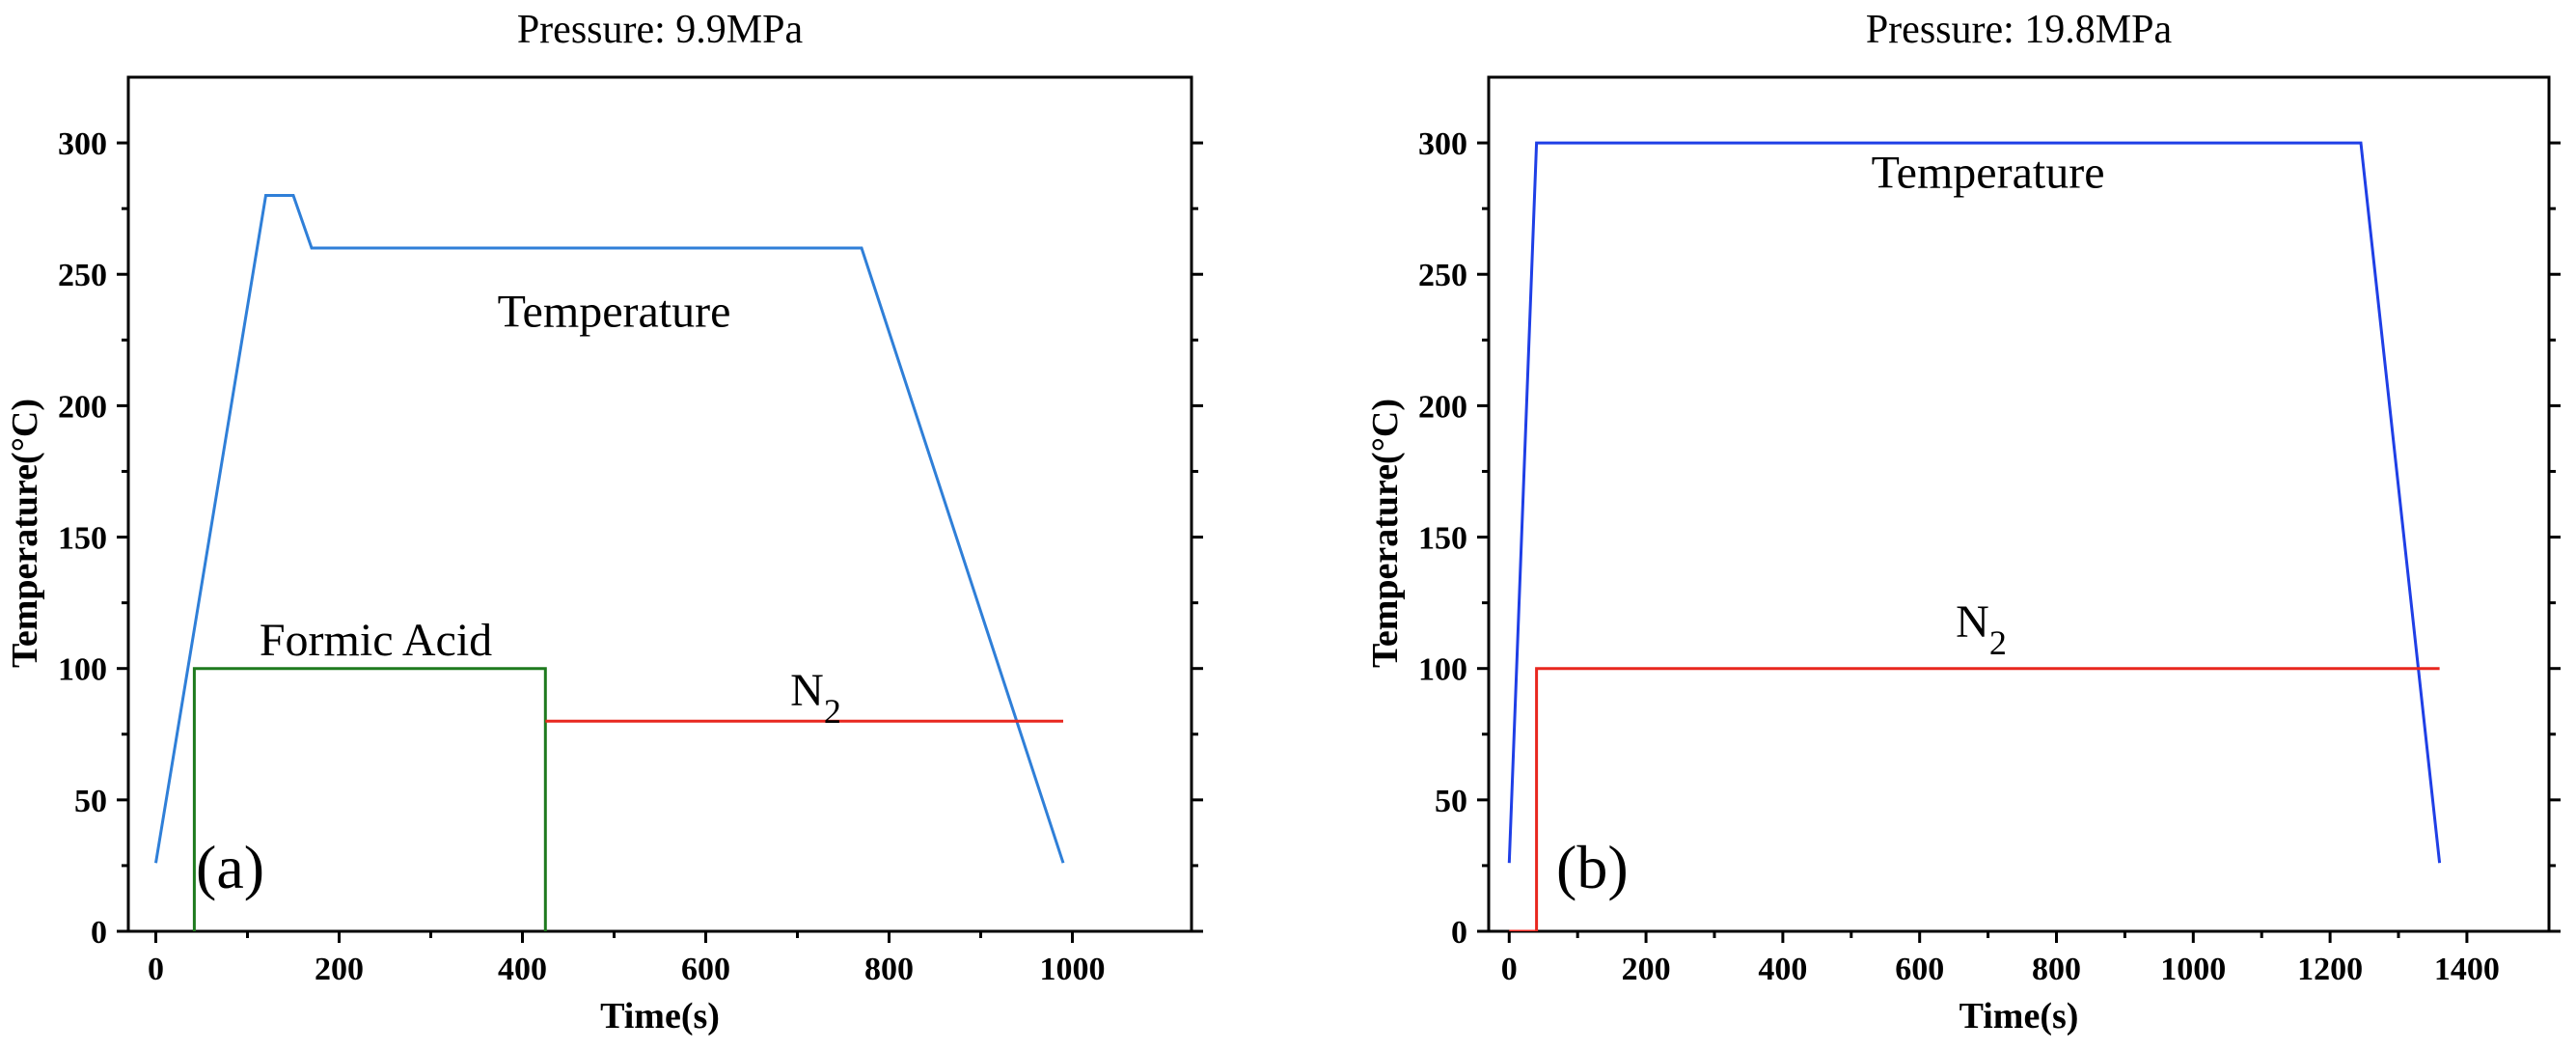  I want to click on series-line-n2, so click(1975, 799).